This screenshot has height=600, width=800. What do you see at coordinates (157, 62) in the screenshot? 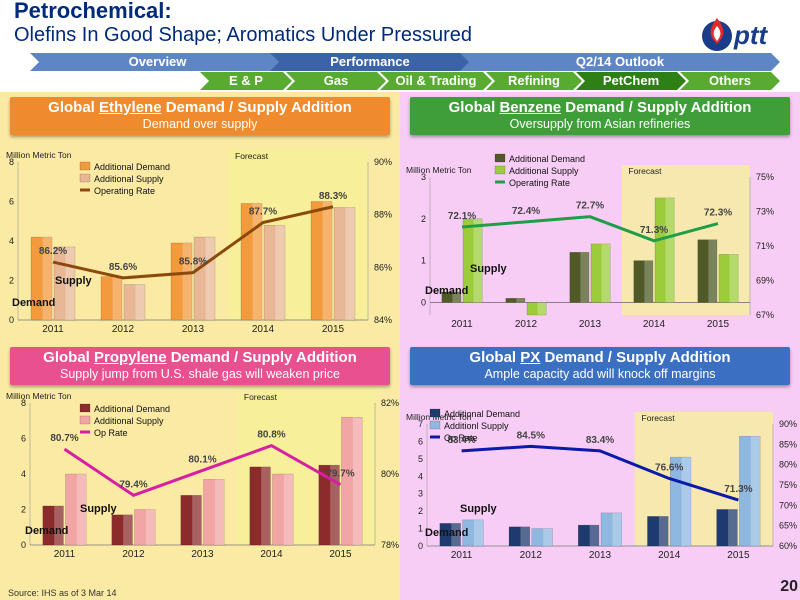
I see `nav-tab-overview: Overview` at bounding box center [157, 62].